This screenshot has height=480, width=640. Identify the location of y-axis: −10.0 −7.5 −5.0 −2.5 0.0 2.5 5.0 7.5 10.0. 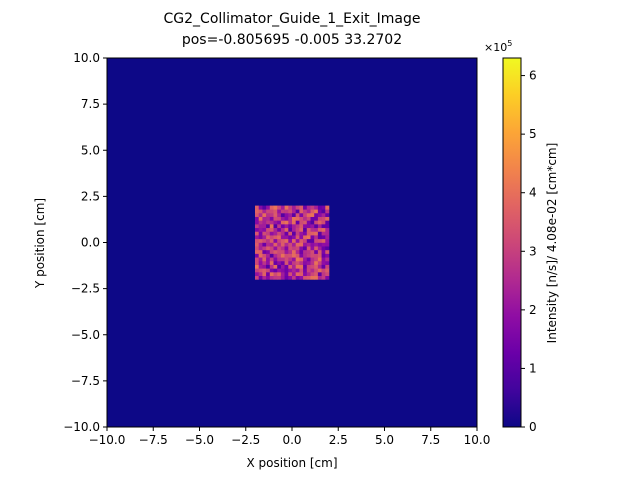
(85, 242).